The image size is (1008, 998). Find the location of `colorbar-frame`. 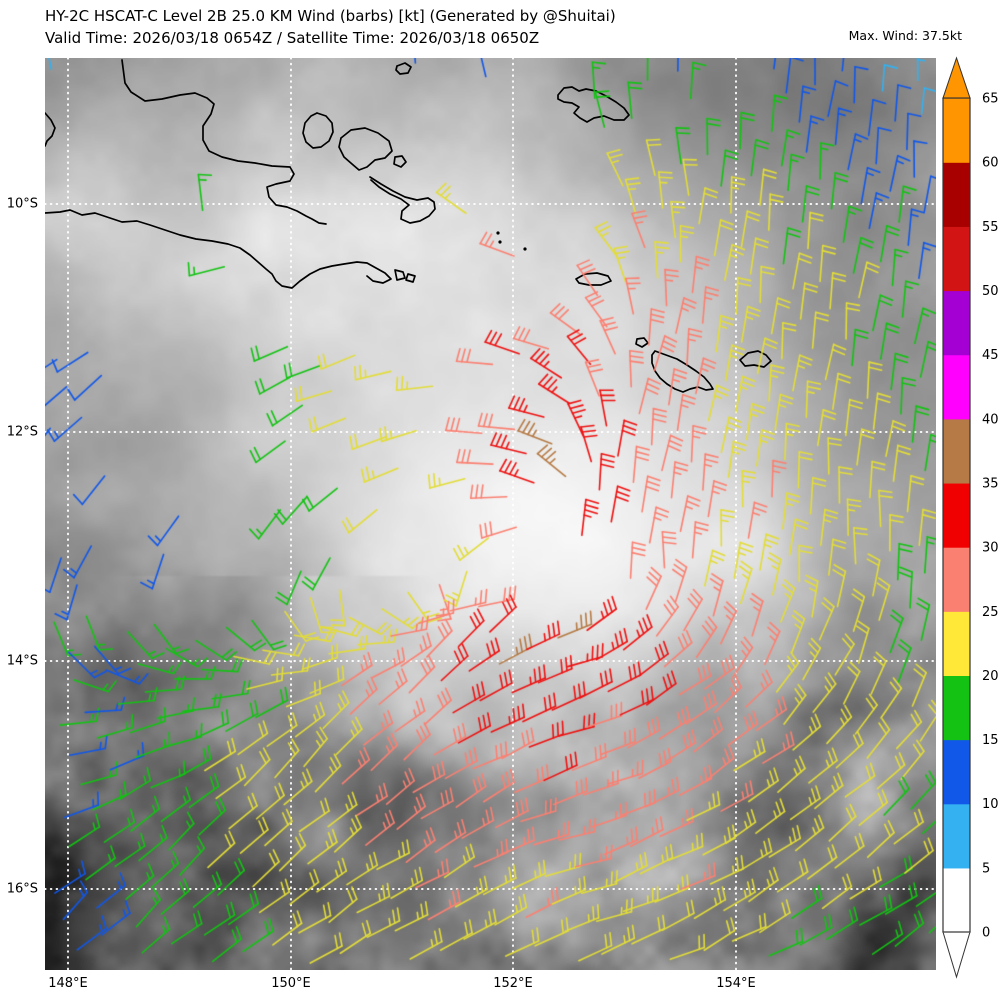

colorbar-frame is located at coordinates (956, 515).